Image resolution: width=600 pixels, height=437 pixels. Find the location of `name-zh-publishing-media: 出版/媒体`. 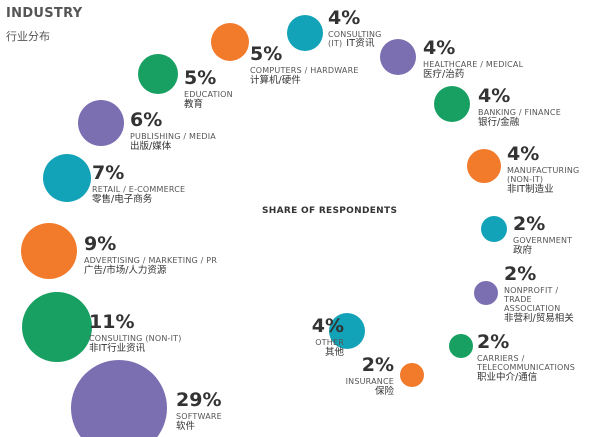

name-zh-publishing-media: 出版/媒体 is located at coordinates (151, 147).